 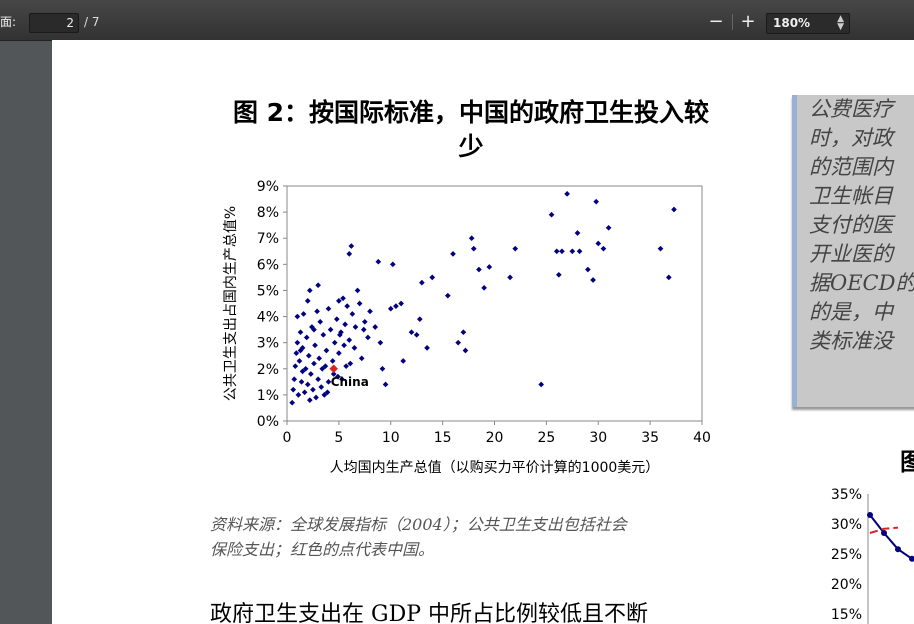 What do you see at coordinates (861, 283) in the screenshot?
I see `sidebar-text-line: 据OECD的` at bounding box center [861, 283].